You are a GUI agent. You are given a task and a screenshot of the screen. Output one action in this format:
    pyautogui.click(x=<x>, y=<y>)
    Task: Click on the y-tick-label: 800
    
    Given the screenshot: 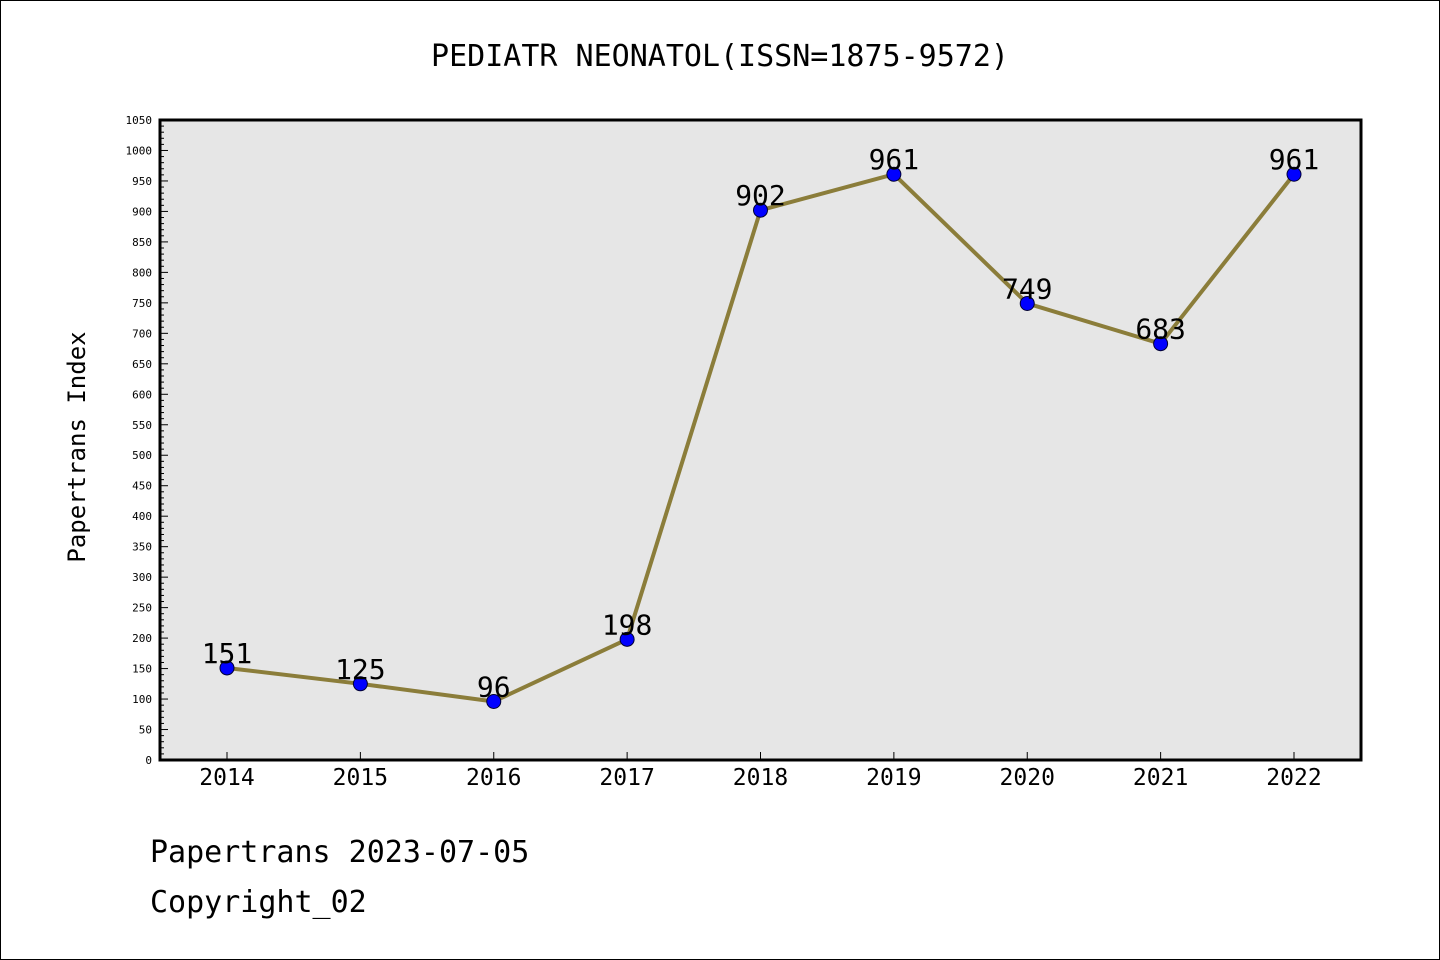 What is the action you would take?
    pyautogui.click(x=142, y=272)
    